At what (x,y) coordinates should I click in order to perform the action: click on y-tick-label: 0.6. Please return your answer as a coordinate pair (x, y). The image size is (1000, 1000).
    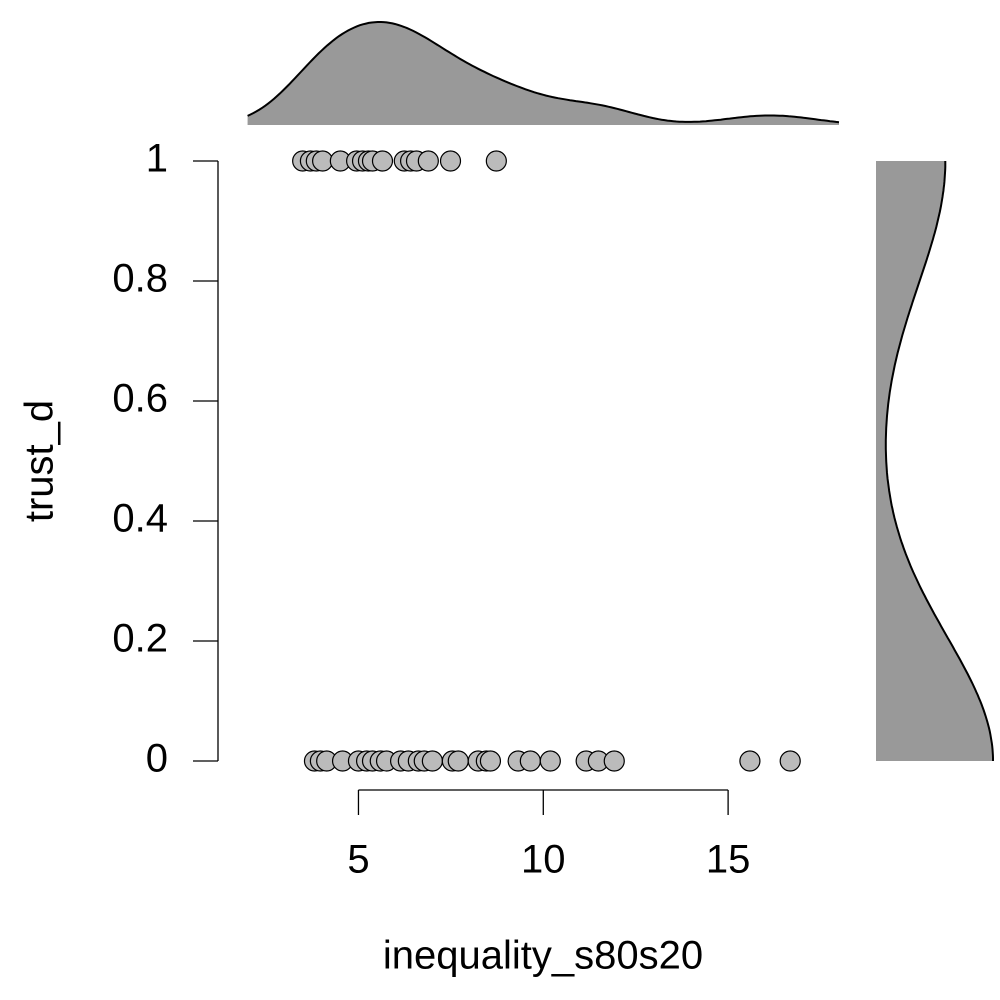
    Looking at the image, I should click on (140, 399).